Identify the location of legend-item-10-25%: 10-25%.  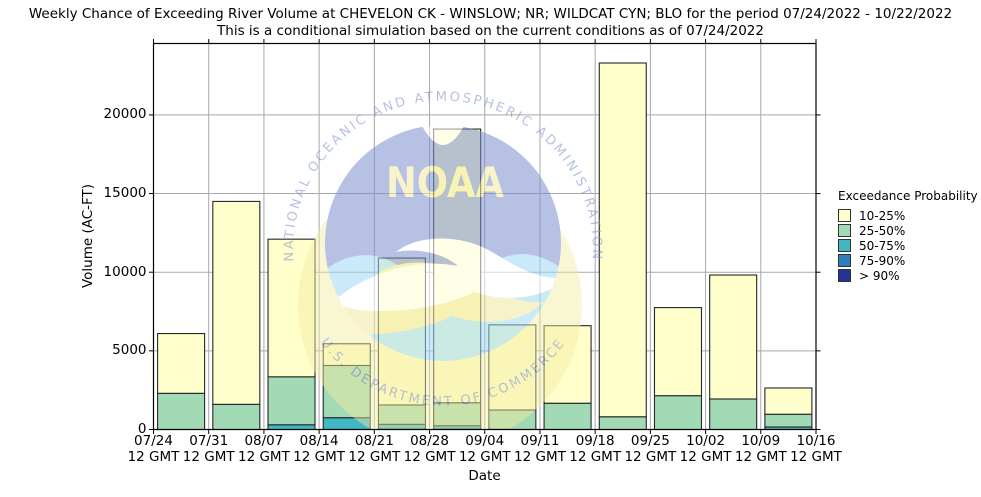
(908, 215).